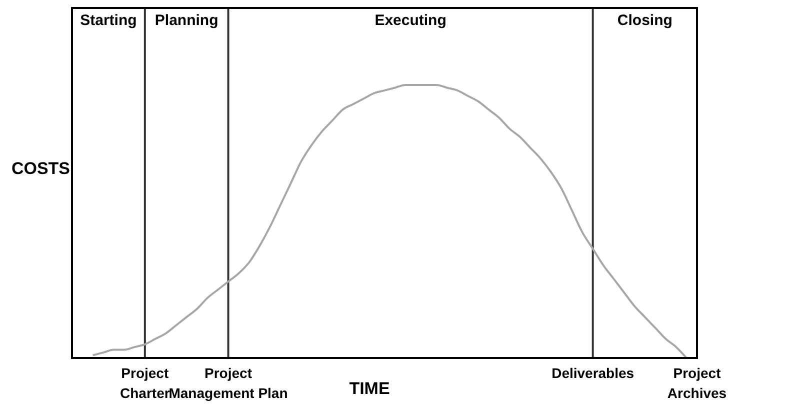 The image size is (800, 408). What do you see at coordinates (410, 20) in the screenshot?
I see `text: Executing` at bounding box center [410, 20].